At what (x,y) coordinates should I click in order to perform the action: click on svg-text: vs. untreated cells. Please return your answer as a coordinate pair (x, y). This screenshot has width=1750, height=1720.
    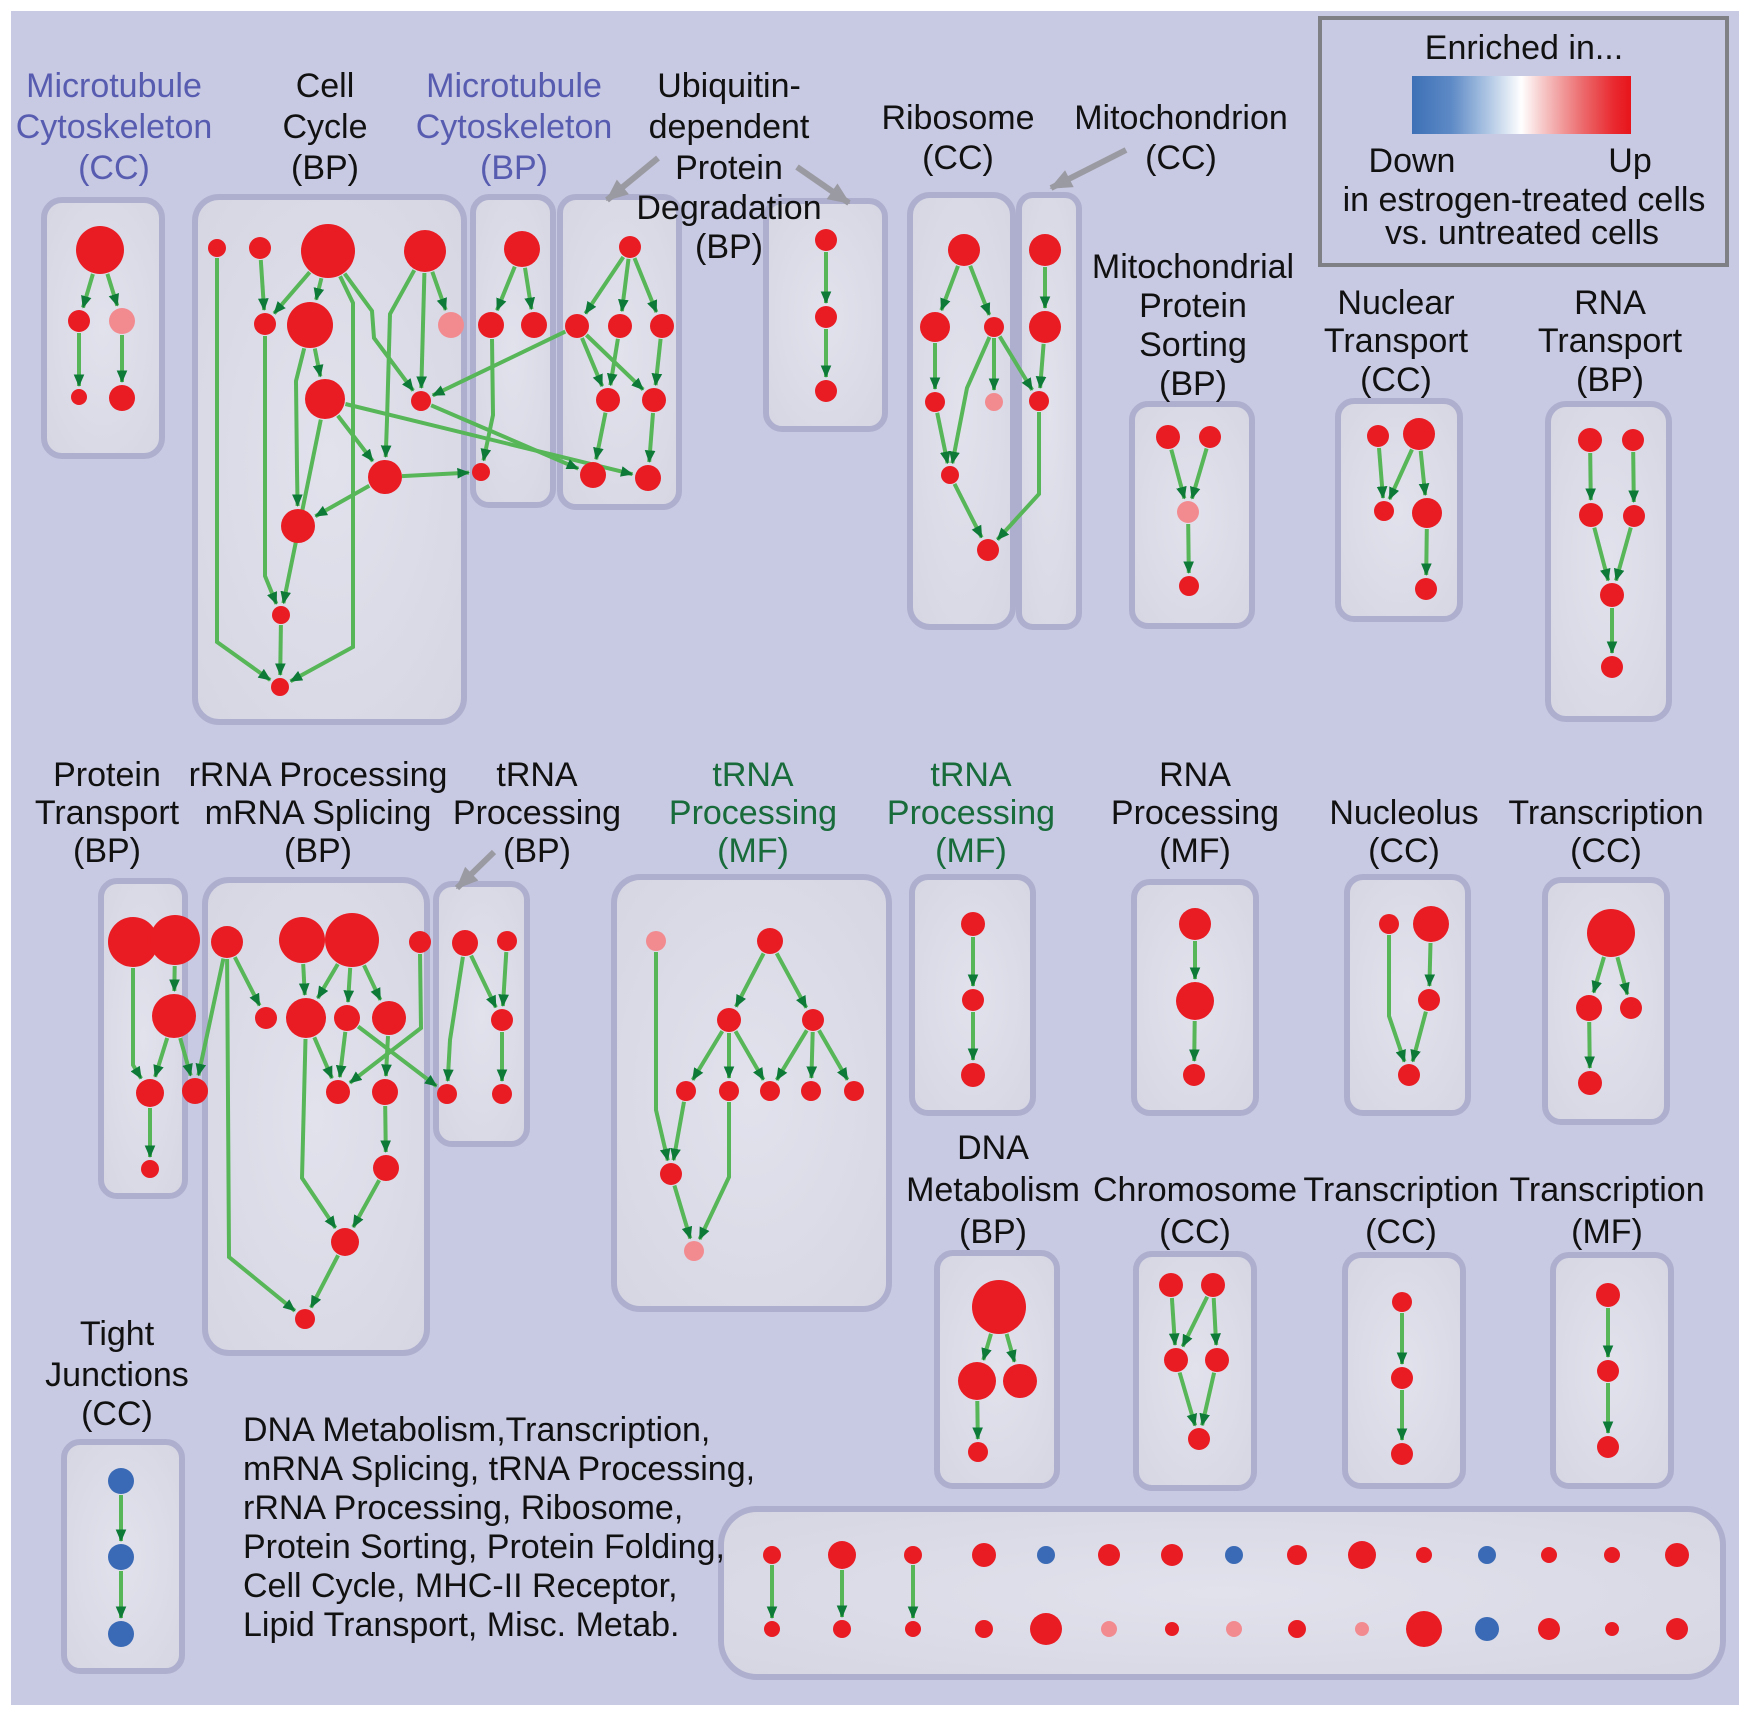
    Looking at the image, I should click on (1522, 233).